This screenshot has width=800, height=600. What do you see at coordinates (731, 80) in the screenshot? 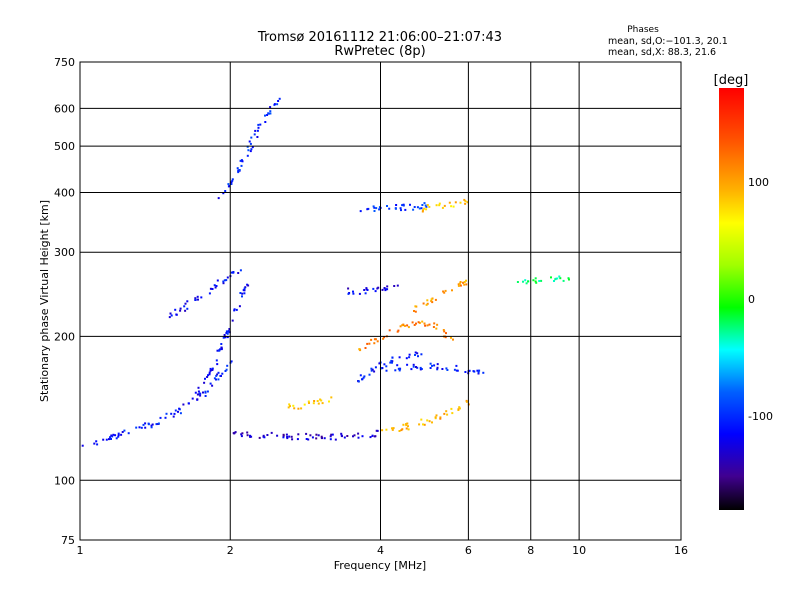
I see `colorbar-label: [deg]` at bounding box center [731, 80].